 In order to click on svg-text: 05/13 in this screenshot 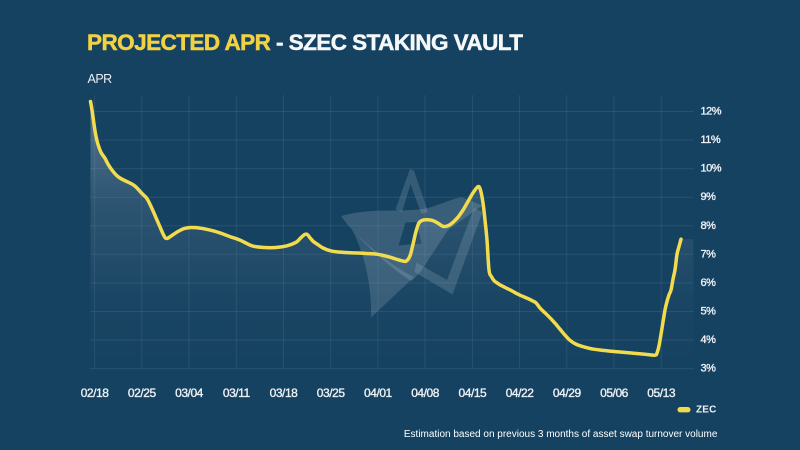, I will do `click(661, 393)`.